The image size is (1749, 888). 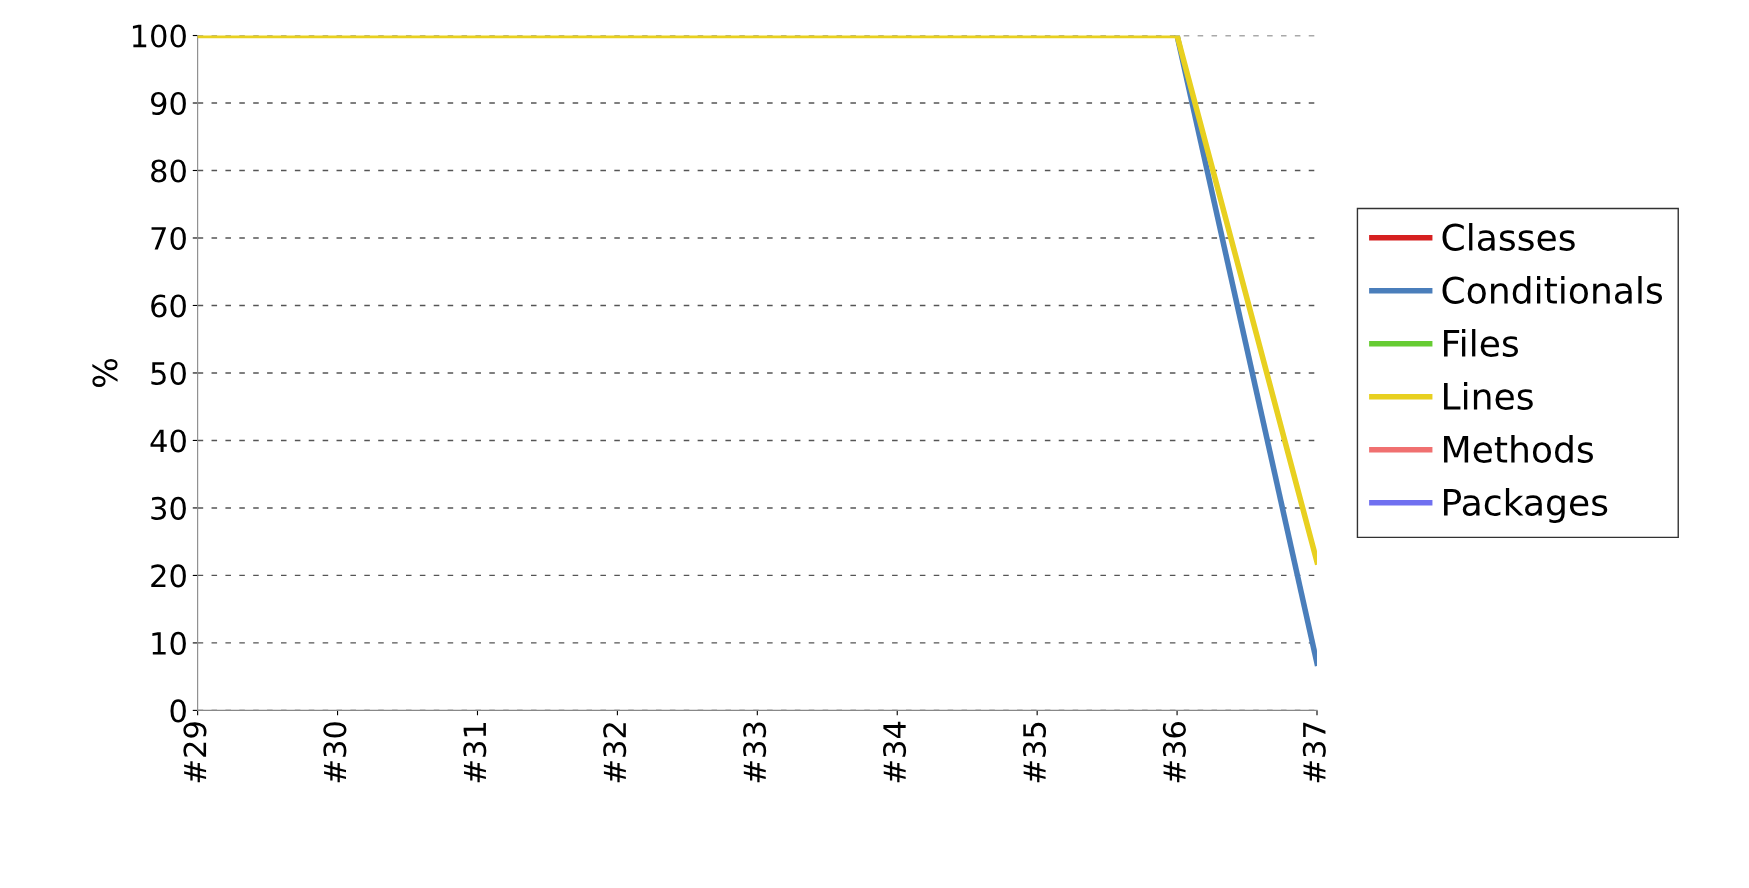 What do you see at coordinates (168, 238) in the screenshot?
I see `y-tick-label: 70` at bounding box center [168, 238].